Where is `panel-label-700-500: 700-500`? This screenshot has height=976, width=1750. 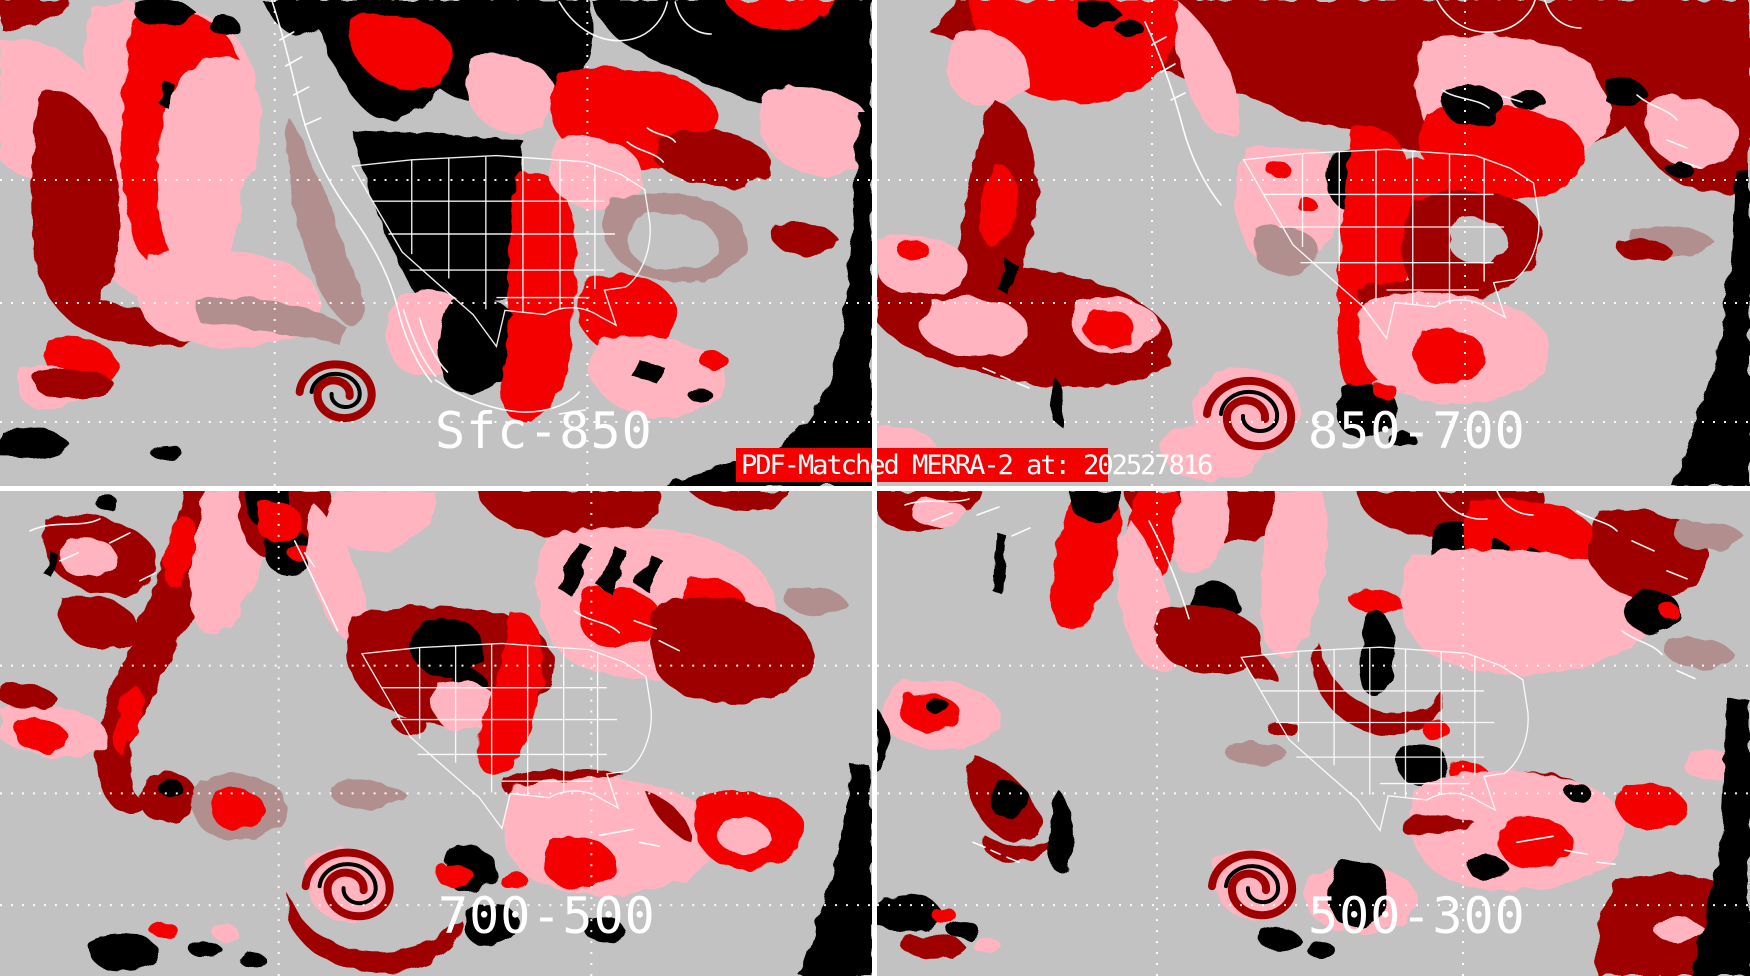
panel-label-700-500: 700-500 is located at coordinates (547, 916).